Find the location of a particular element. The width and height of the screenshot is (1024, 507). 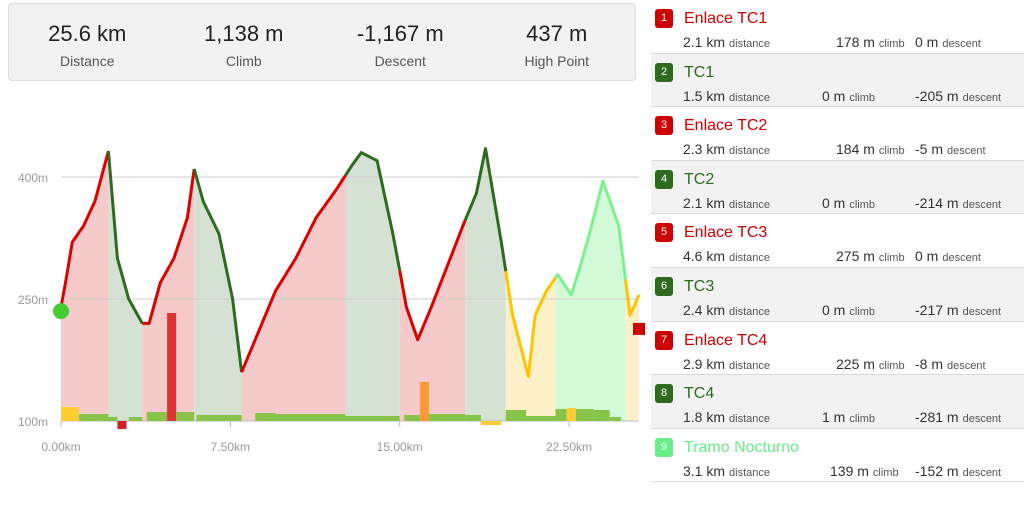

y-axis-label: 250m is located at coordinates (33, 300).